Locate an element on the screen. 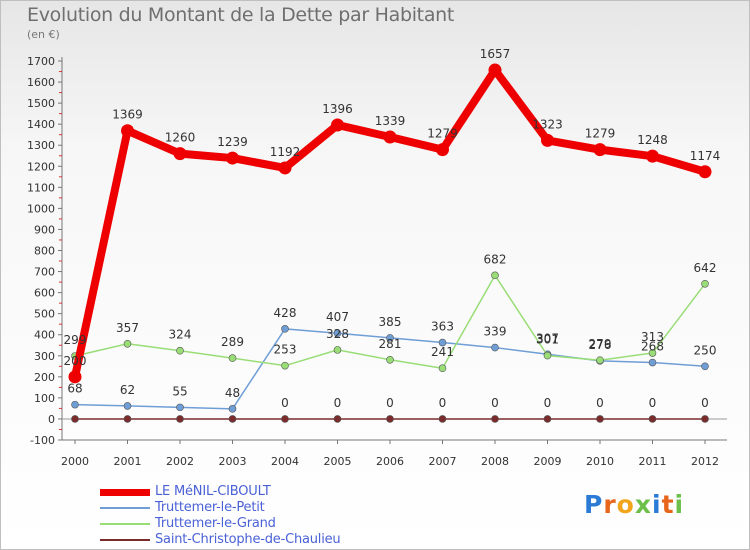 The width and height of the screenshot is (750, 550). data-label: 428 is located at coordinates (285, 313).